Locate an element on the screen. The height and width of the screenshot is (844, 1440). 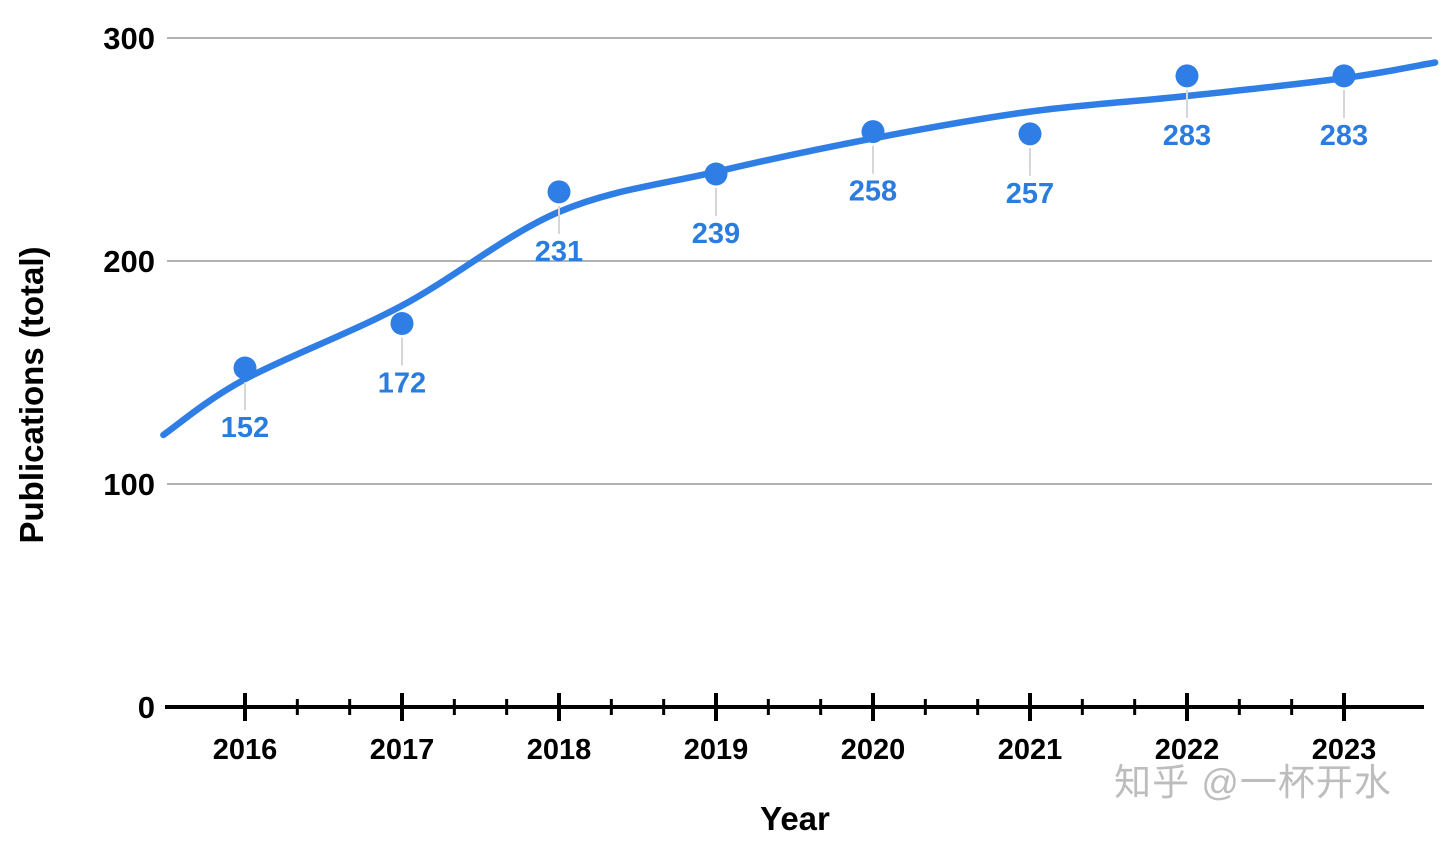
y-tick-label-0: 0 is located at coordinates (146, 707).